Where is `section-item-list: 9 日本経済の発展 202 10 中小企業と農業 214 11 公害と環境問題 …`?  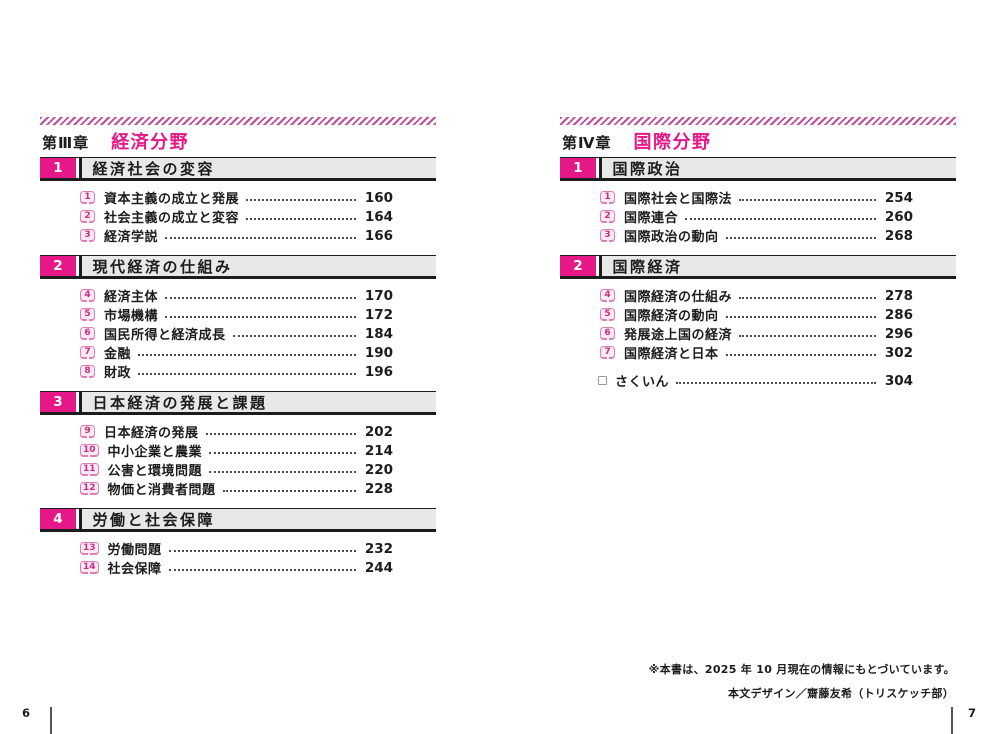 section-item-list: 9 日本経済の発展 202 10 中小企業と農業 214 11 公害と環境問題 … is located at coordinates (238, 456).